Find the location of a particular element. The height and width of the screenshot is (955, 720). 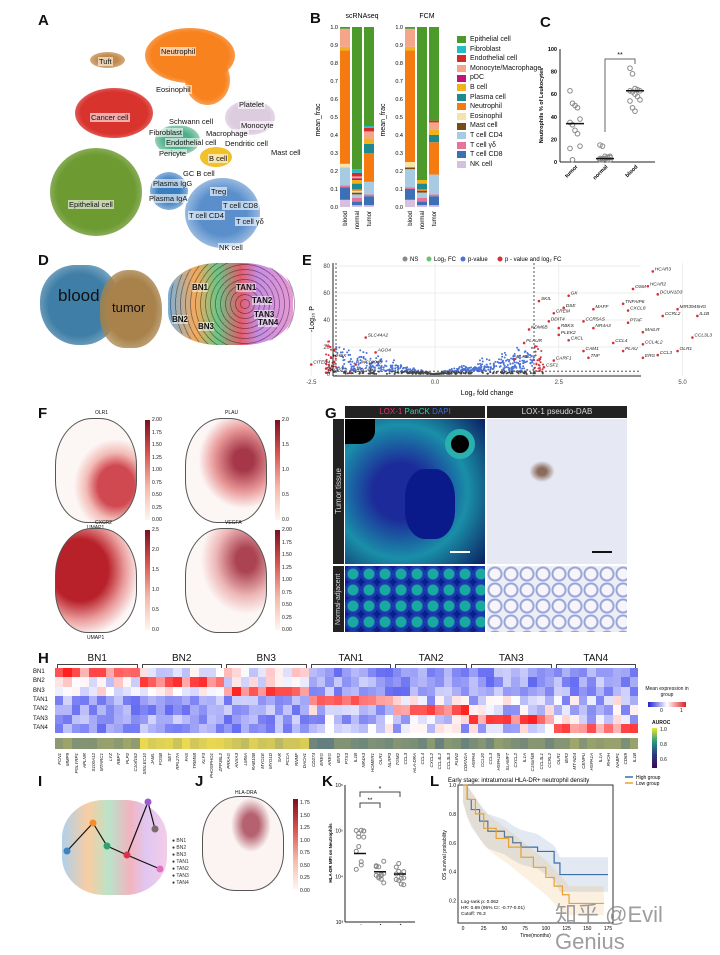

y-tick: 0.6 is located at coordinates (334, 100).